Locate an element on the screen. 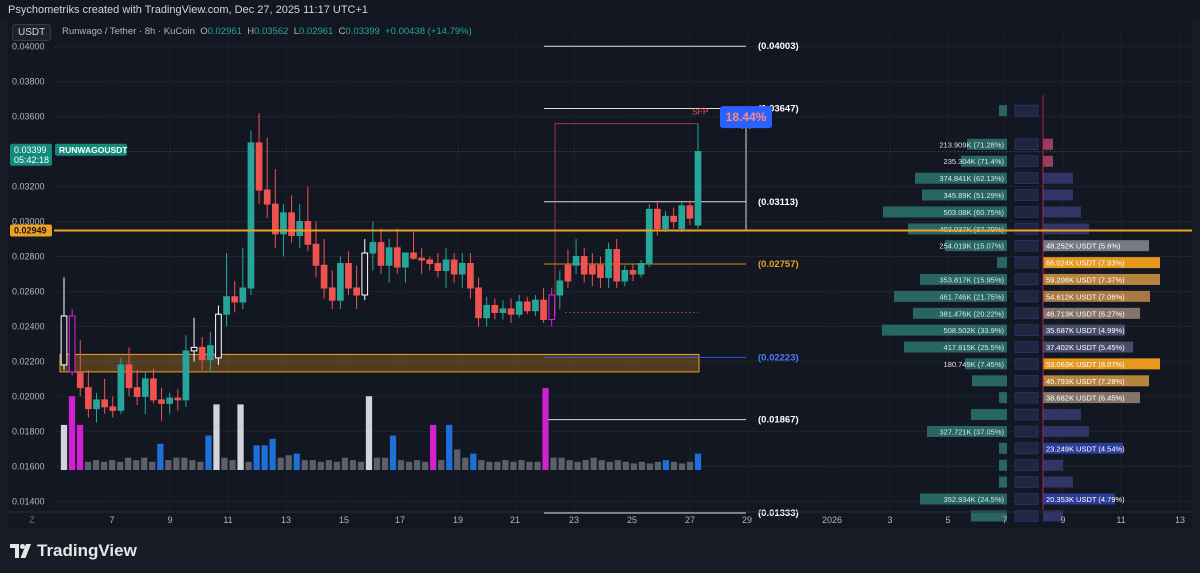  high-value: 0.03562 is located at coordinates (271, 31).